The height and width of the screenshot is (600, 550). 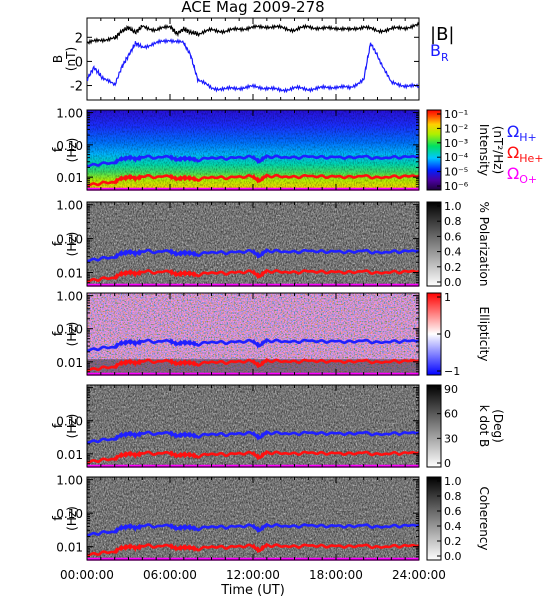 I want to click on colorbar-label: Coherency, so click(x=484, y=518).